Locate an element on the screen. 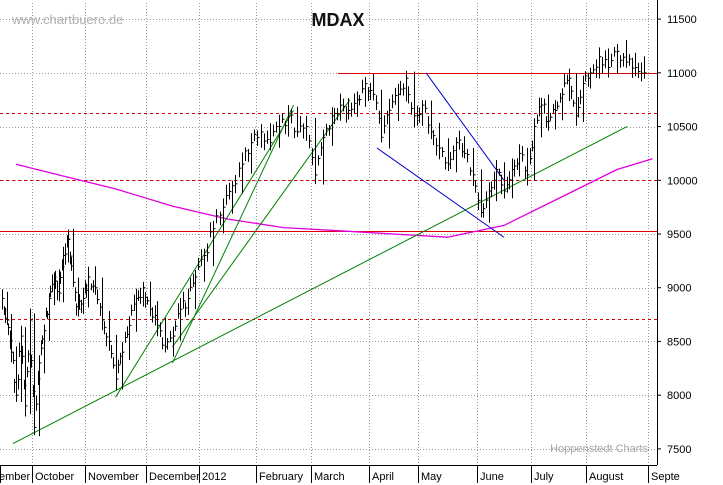 The width and height of the screenshot is (723, 485). x-tick-label: December is located at coordinates (174, 477).